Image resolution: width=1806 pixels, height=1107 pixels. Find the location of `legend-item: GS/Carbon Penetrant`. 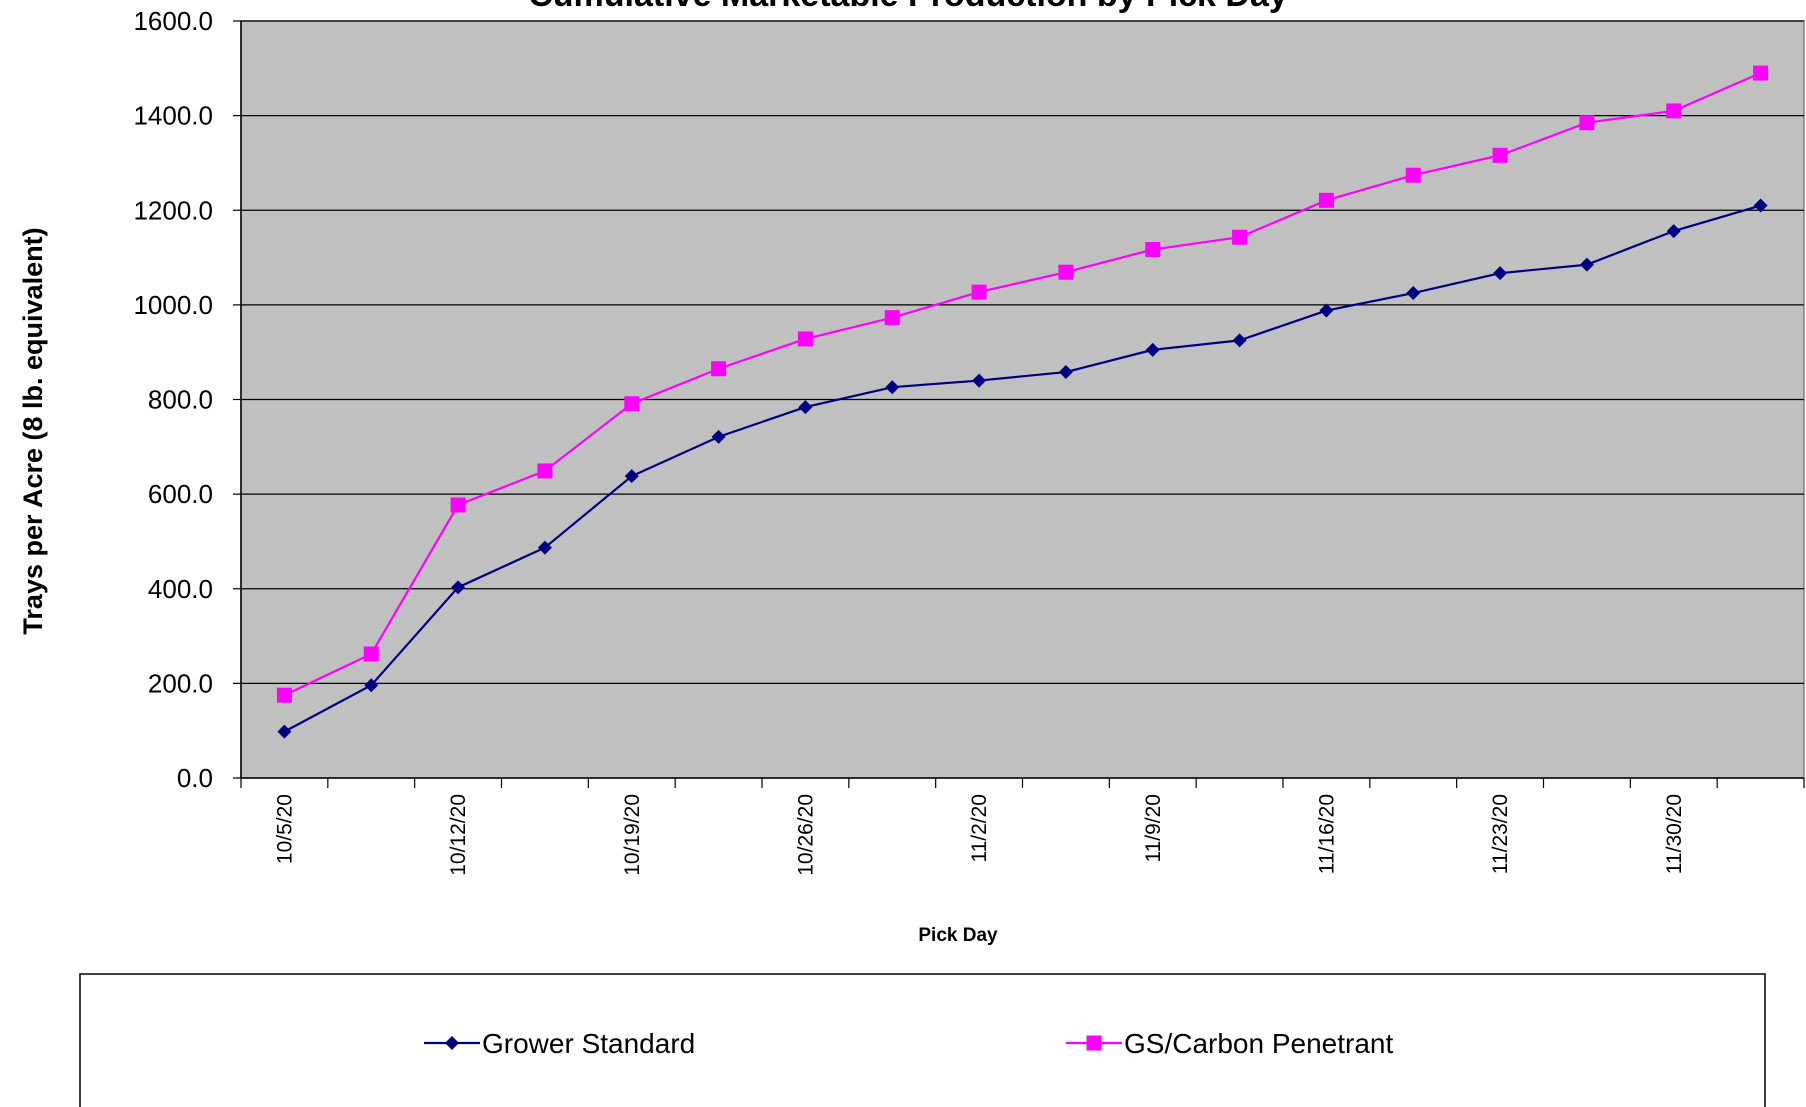

legend-item: GS/Carbon Penetrant is located at coordinates (1229, 1043).